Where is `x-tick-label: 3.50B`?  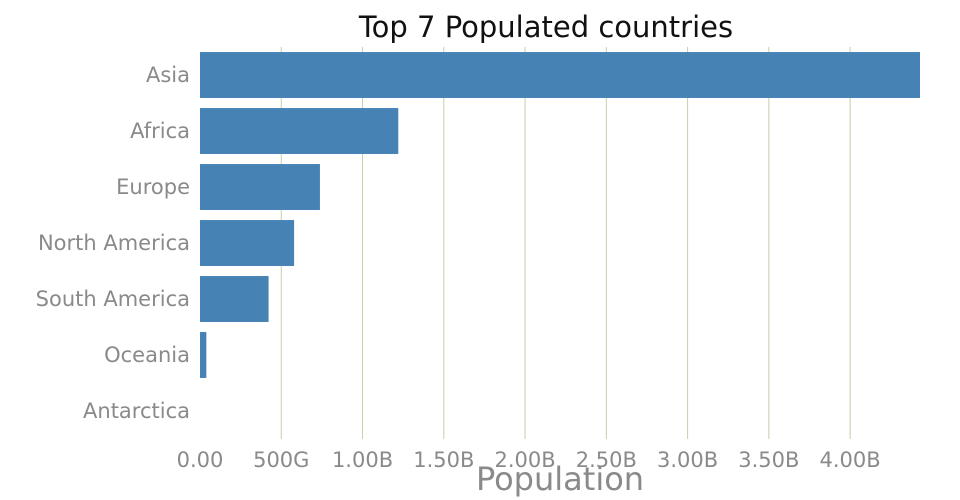
x-tick-label: 3.50B is located at coordinates (768, 460).